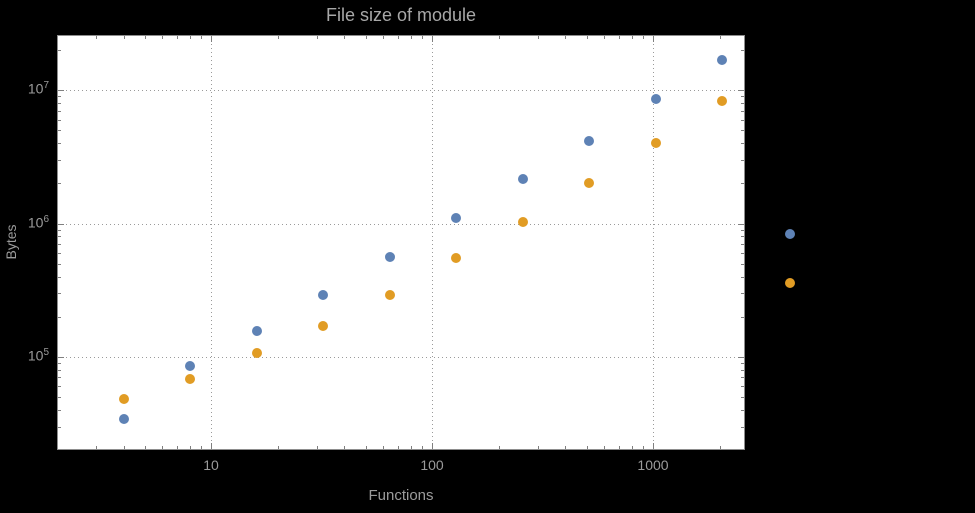 This screenshot has height=513, width=975. What do you see at coordinates (38, 88) in the screenshot?
I see `y-tick-label: 10⁷` at bounding box center [38, 88].